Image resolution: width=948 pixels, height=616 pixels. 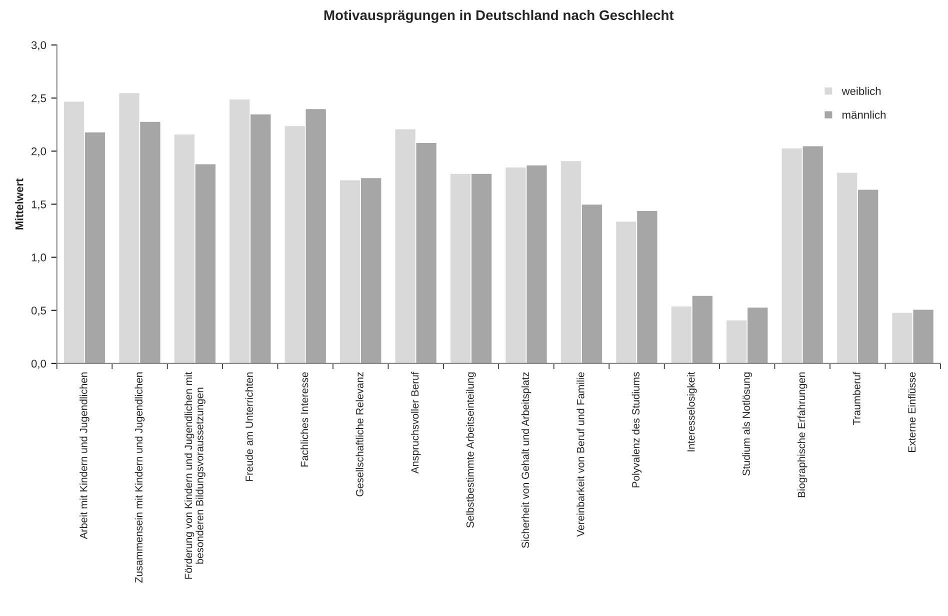 I want to click on legend-label: weiblich, so click(x=861, y=91).